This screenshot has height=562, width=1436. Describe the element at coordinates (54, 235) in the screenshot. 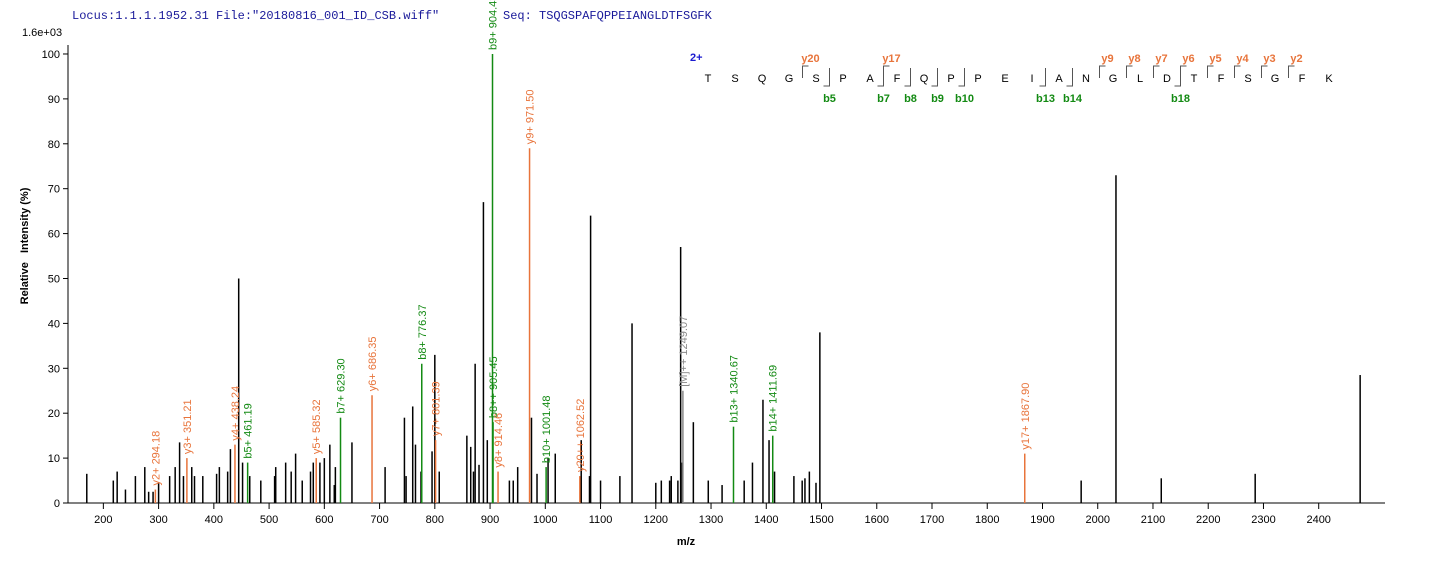

I see `y-tick-label: 60` at that location.